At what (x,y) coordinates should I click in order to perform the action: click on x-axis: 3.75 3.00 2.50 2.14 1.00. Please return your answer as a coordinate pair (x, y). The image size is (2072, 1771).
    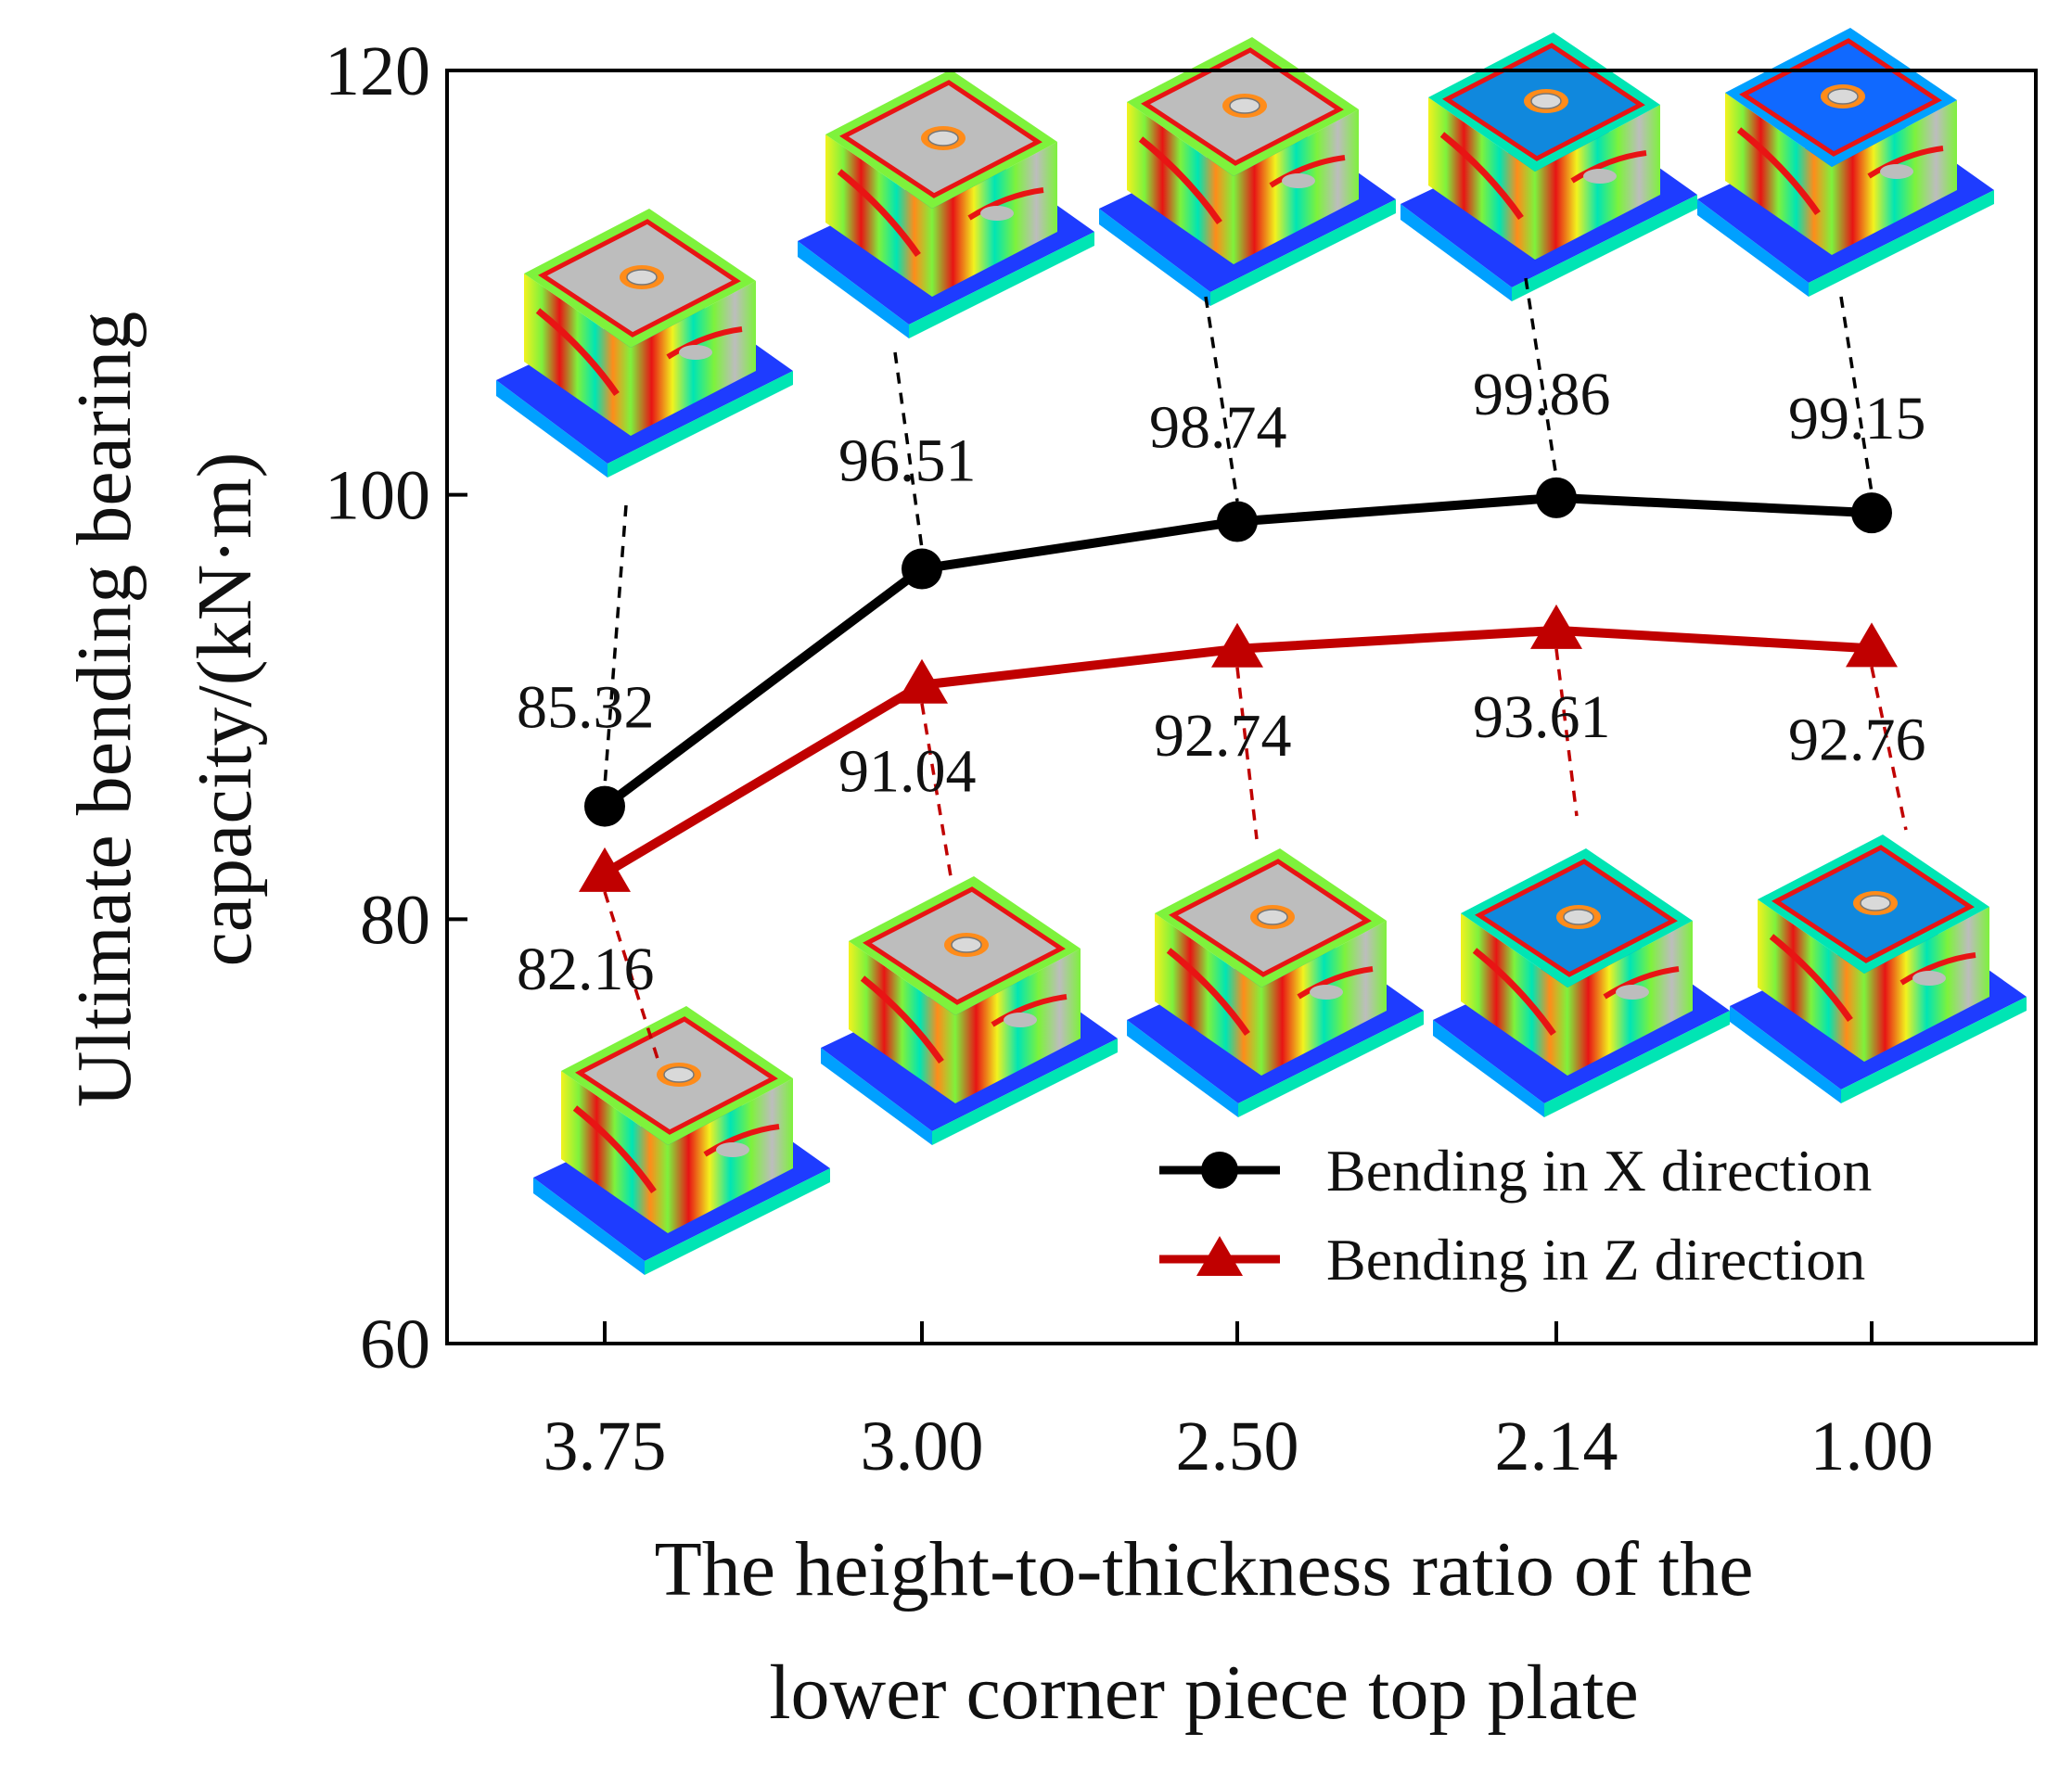
    Looking at the image, I should click on (1239, 1403).